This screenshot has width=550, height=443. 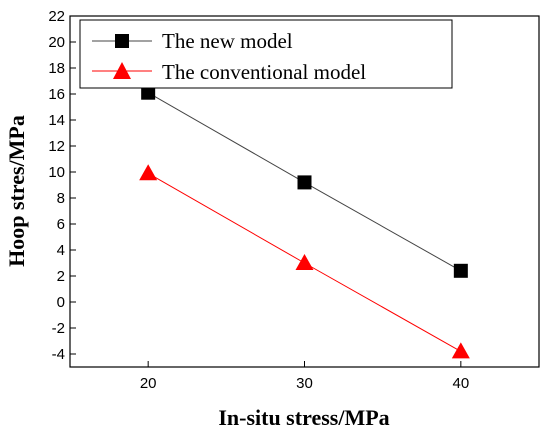 I want to click on y-tick-label: 22, so click(x=56, y=16).